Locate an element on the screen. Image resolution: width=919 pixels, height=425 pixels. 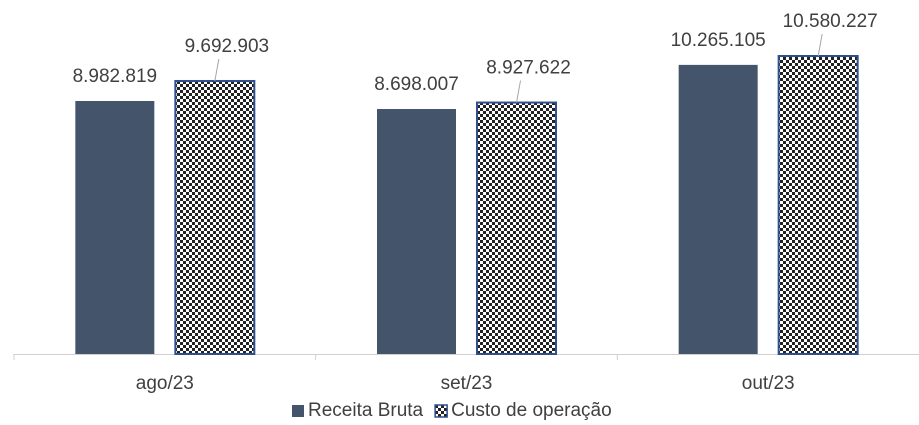
data-label: 8.927.622 is located at coordinates (528, 68).